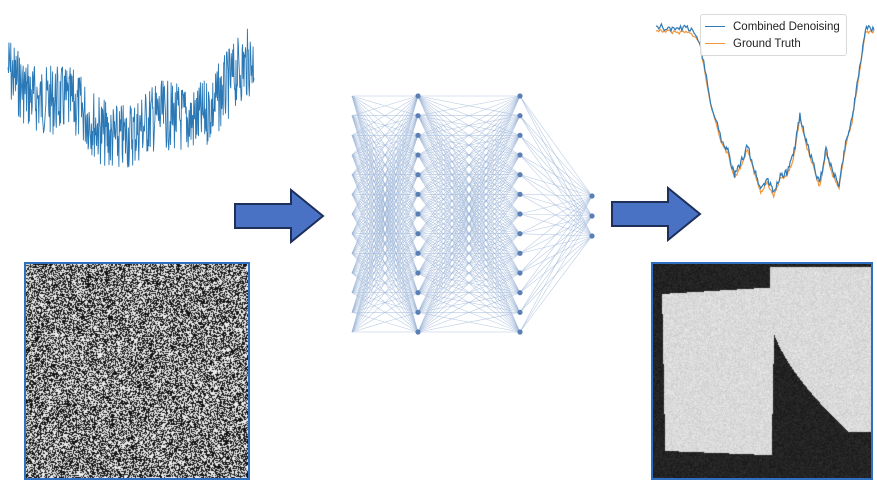 The height and width of the screenshot is (482, 877). I want to click on combined-denoising-line, so click(765, 108).